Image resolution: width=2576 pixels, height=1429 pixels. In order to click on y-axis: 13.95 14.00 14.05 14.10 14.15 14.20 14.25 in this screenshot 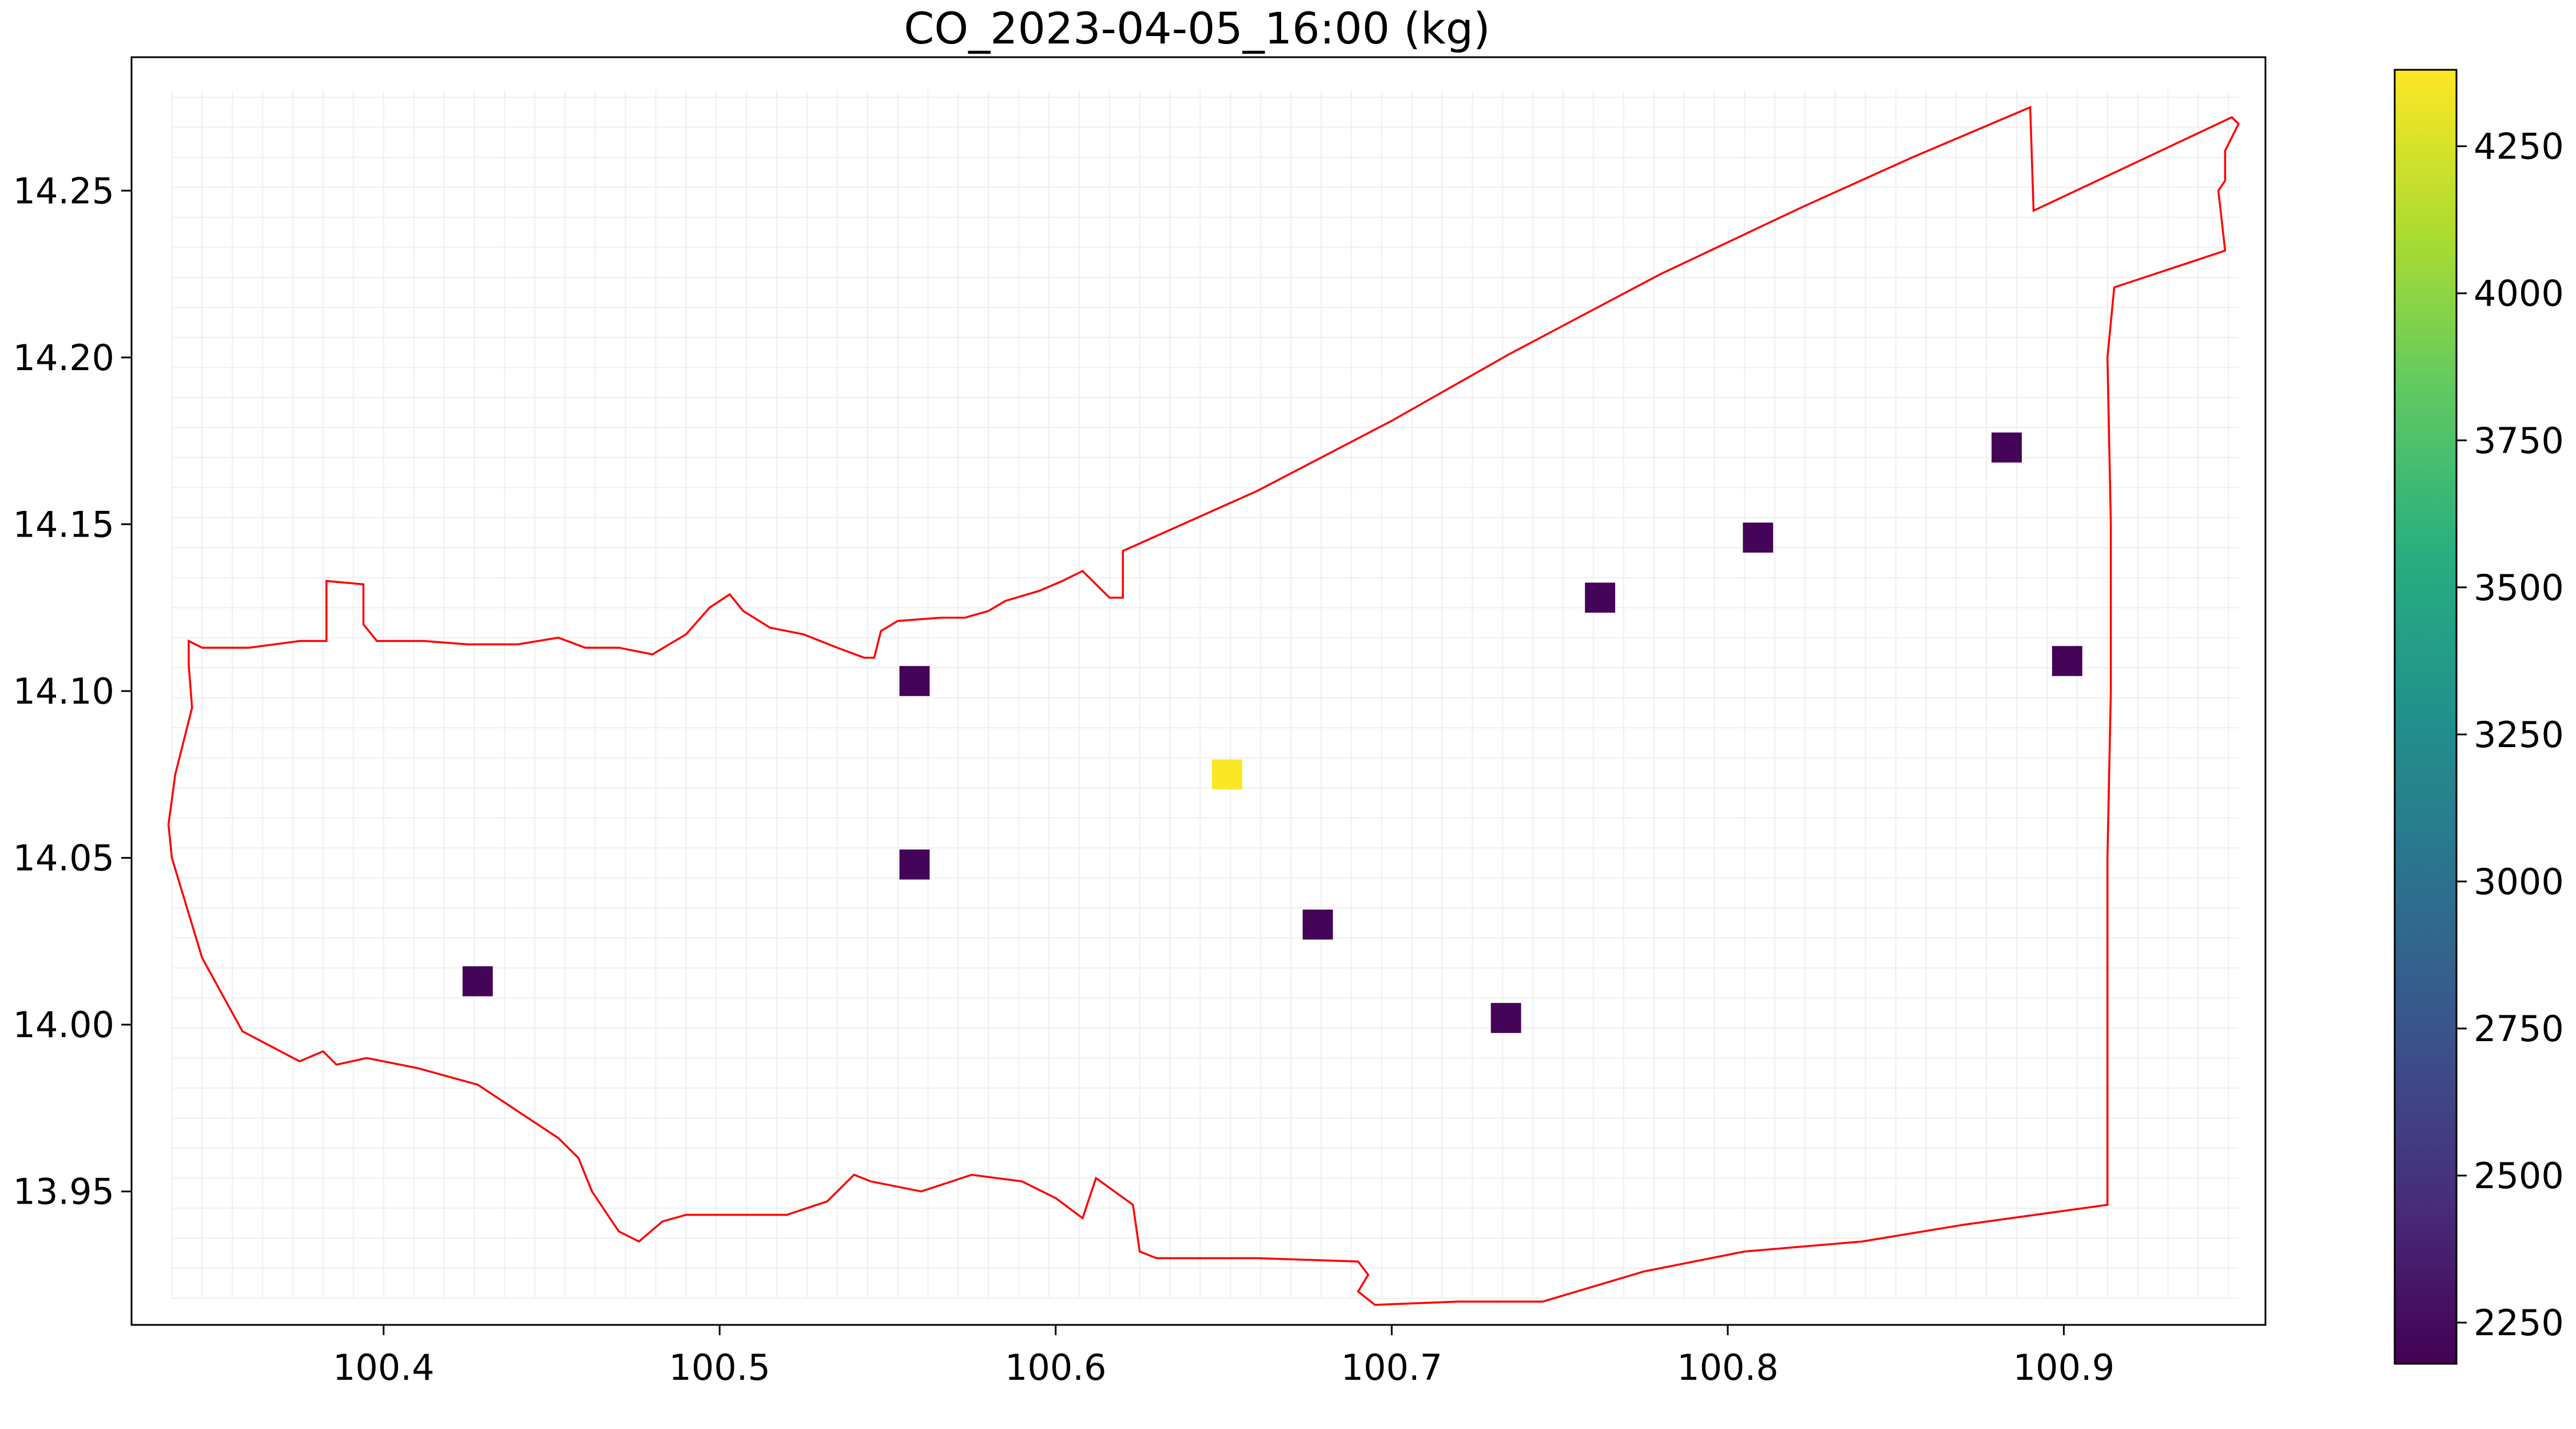, I will do `click(72, 691)`.